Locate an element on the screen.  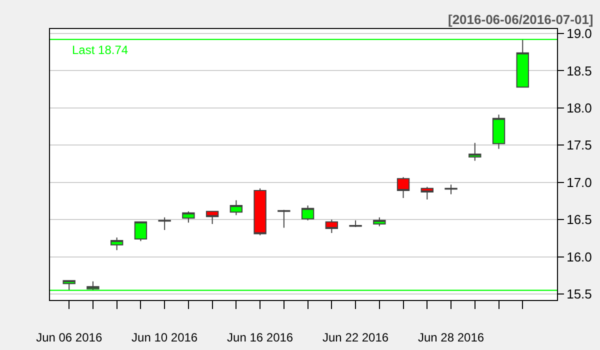
y-tick-label: 18.0 is located at coordinates (579, 108).